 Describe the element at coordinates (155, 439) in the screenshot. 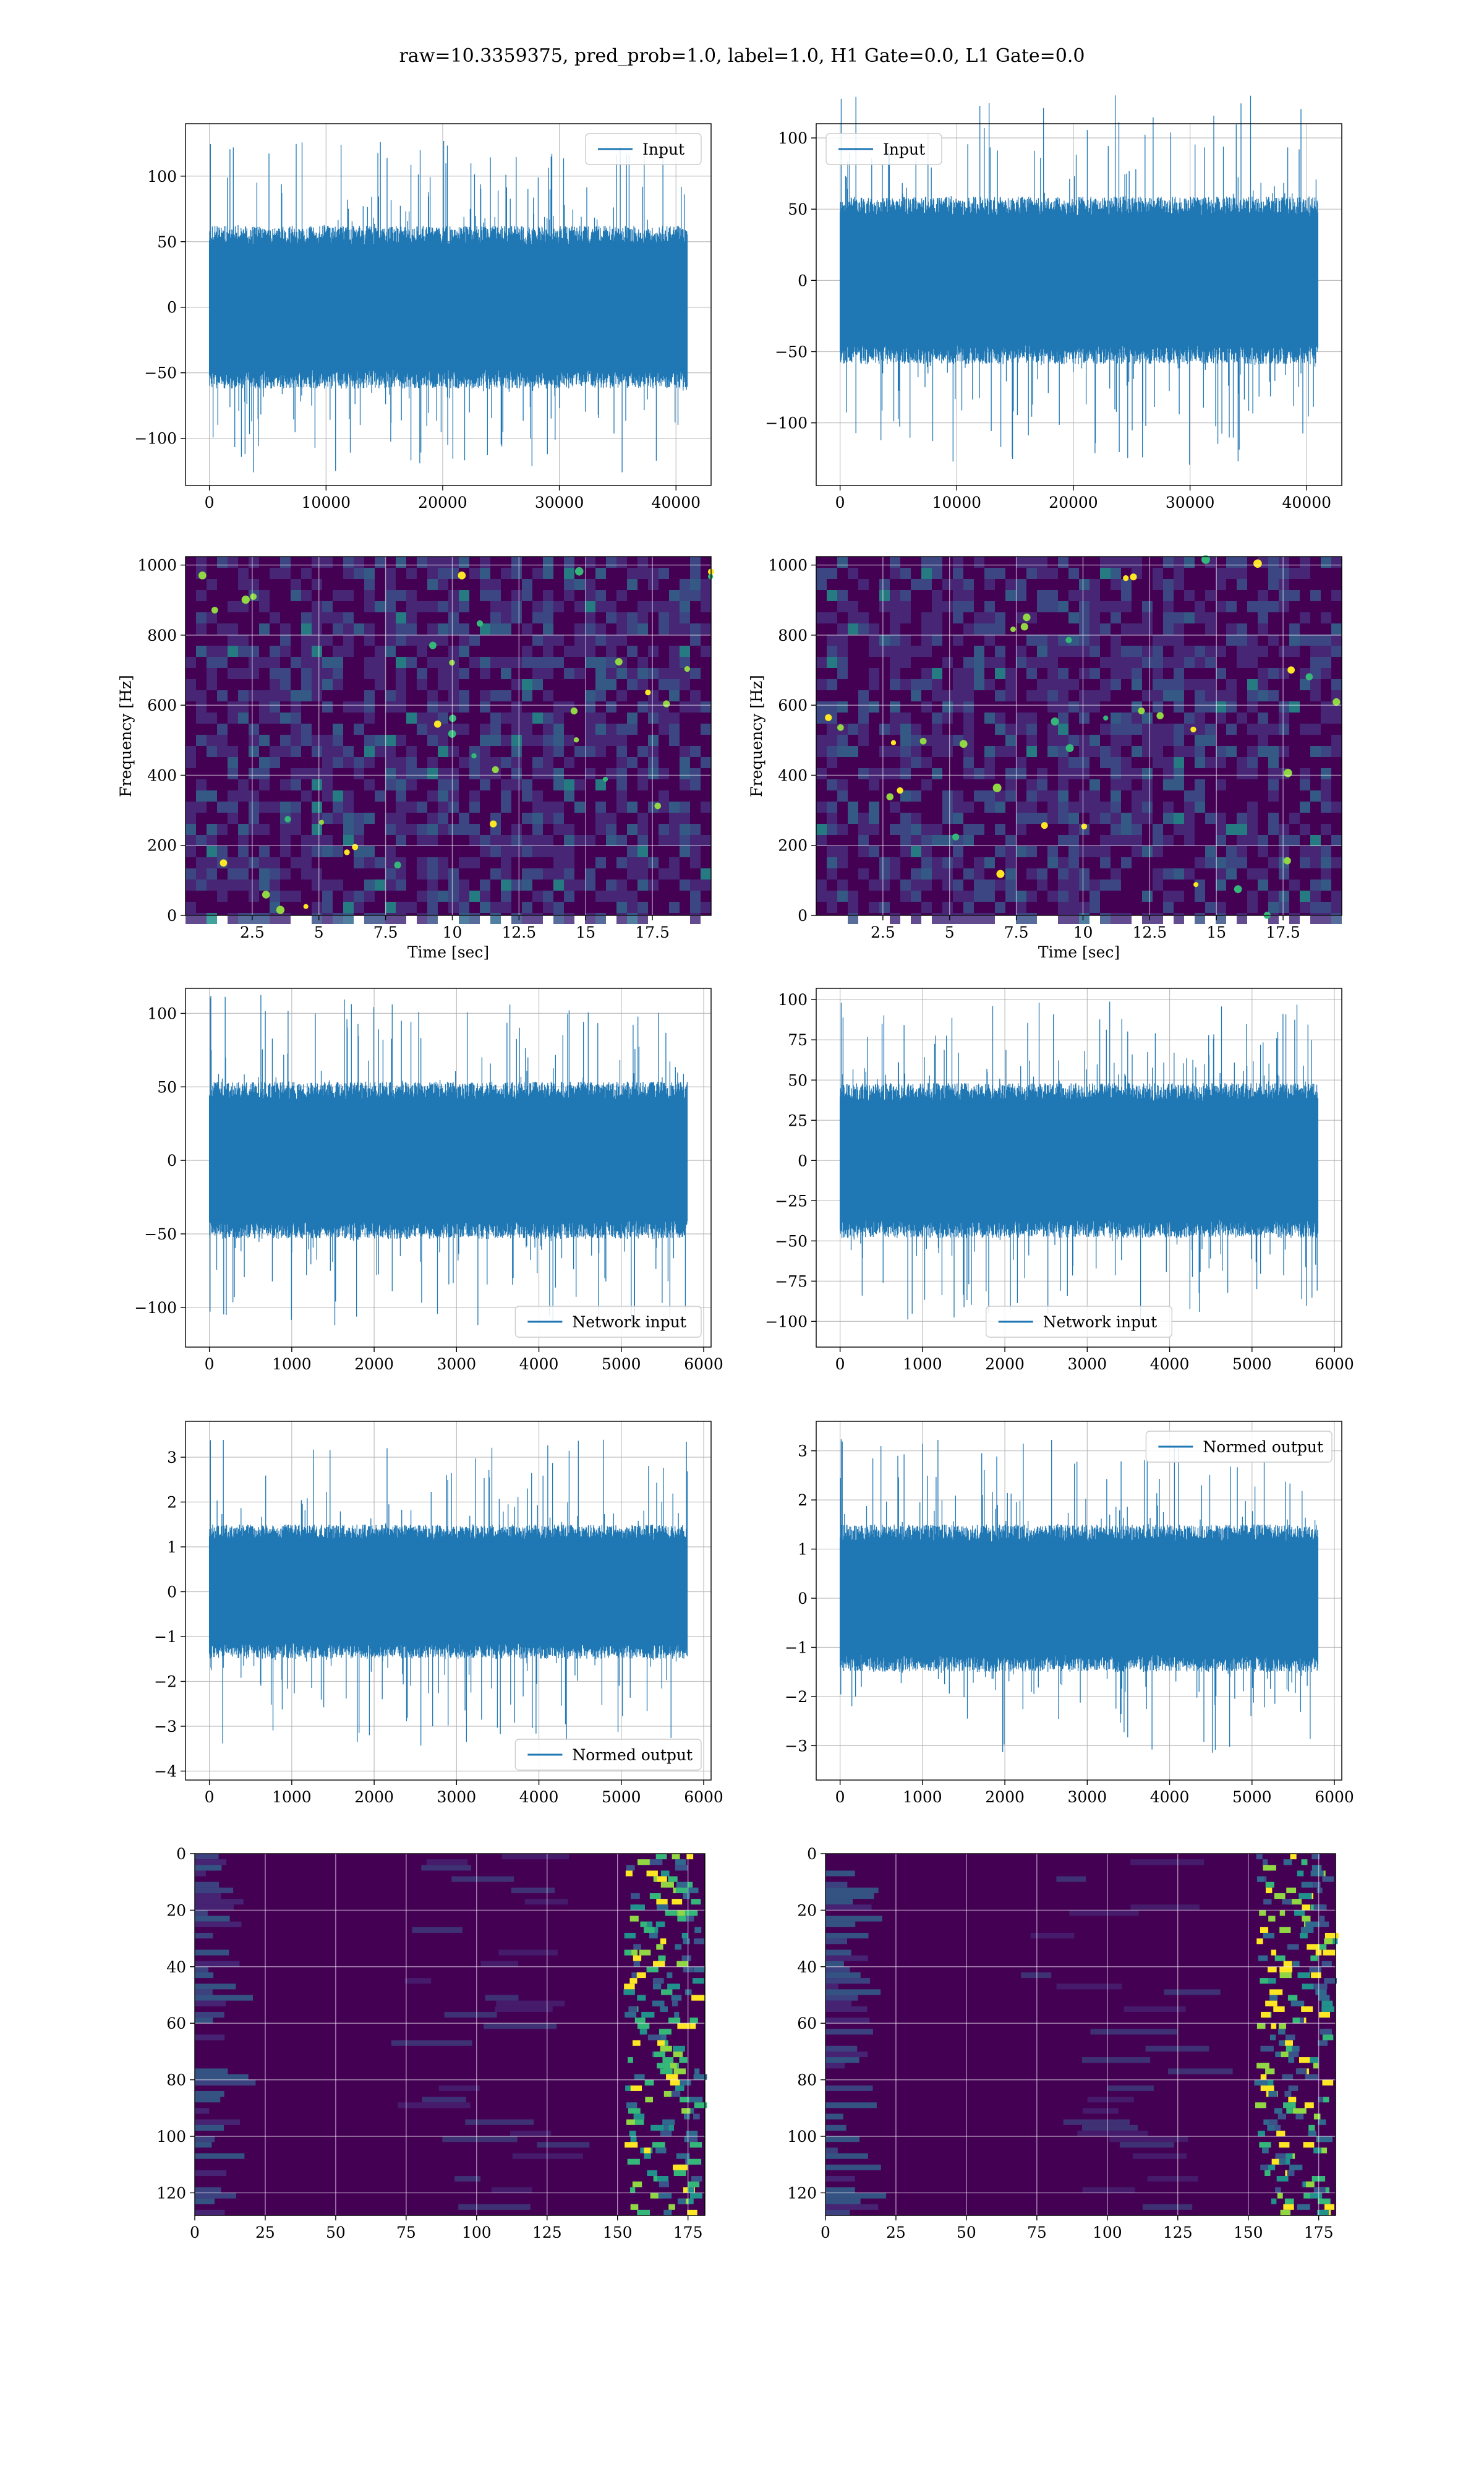

I see `y-tick-label: −100` at that location.